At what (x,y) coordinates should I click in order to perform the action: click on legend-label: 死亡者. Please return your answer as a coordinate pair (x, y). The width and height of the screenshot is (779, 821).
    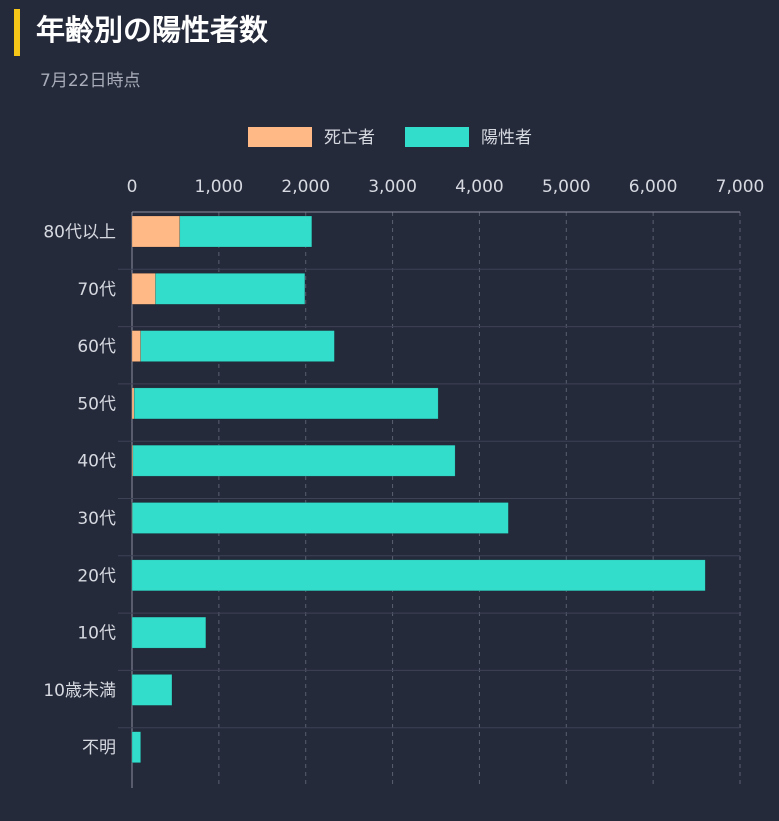
    Looking at the image, I should click on (349, 138).